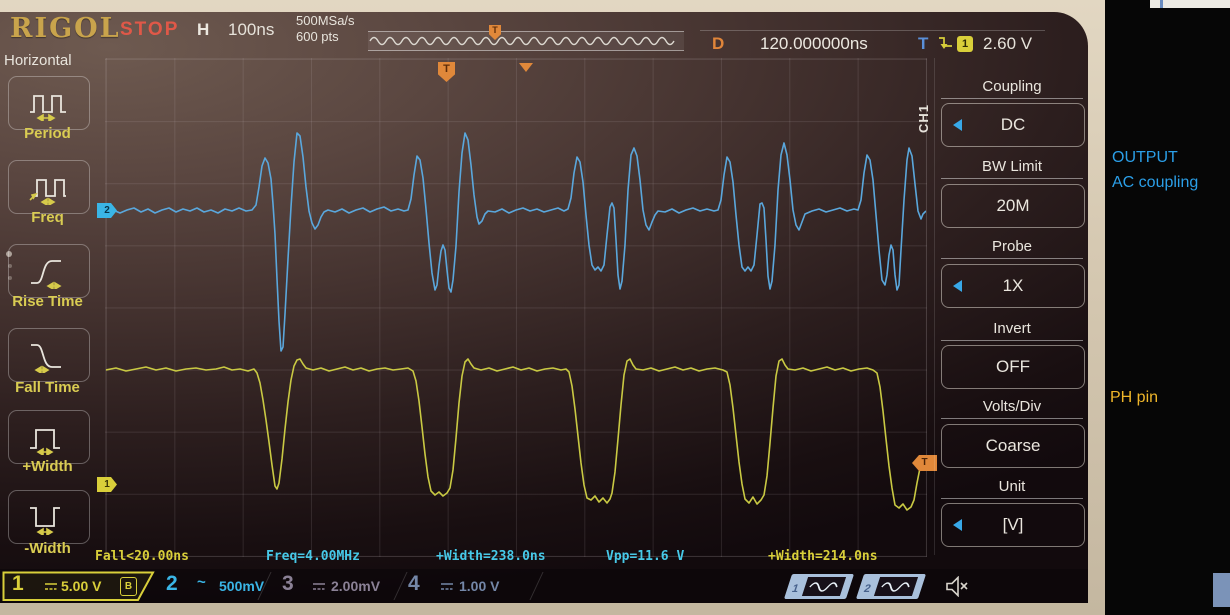 The image size is (1230, 615). Describe the element at coordinates (288, 583) in the screenshot. I see `ch3-status-badge: 3` at that location.